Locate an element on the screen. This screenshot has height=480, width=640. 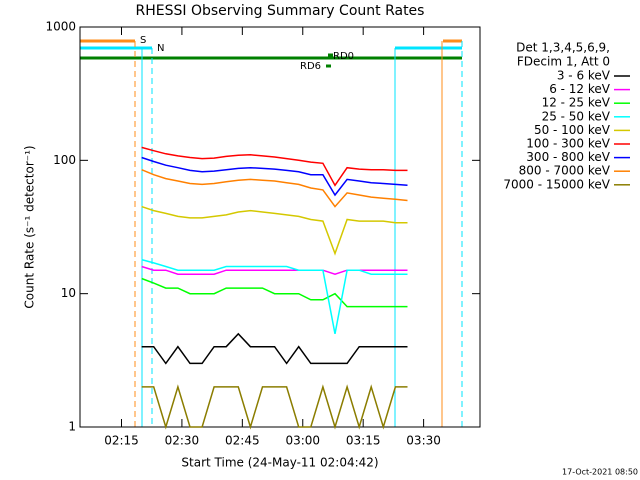
y-tick-label: 1 is located at coordinates (72, 427).